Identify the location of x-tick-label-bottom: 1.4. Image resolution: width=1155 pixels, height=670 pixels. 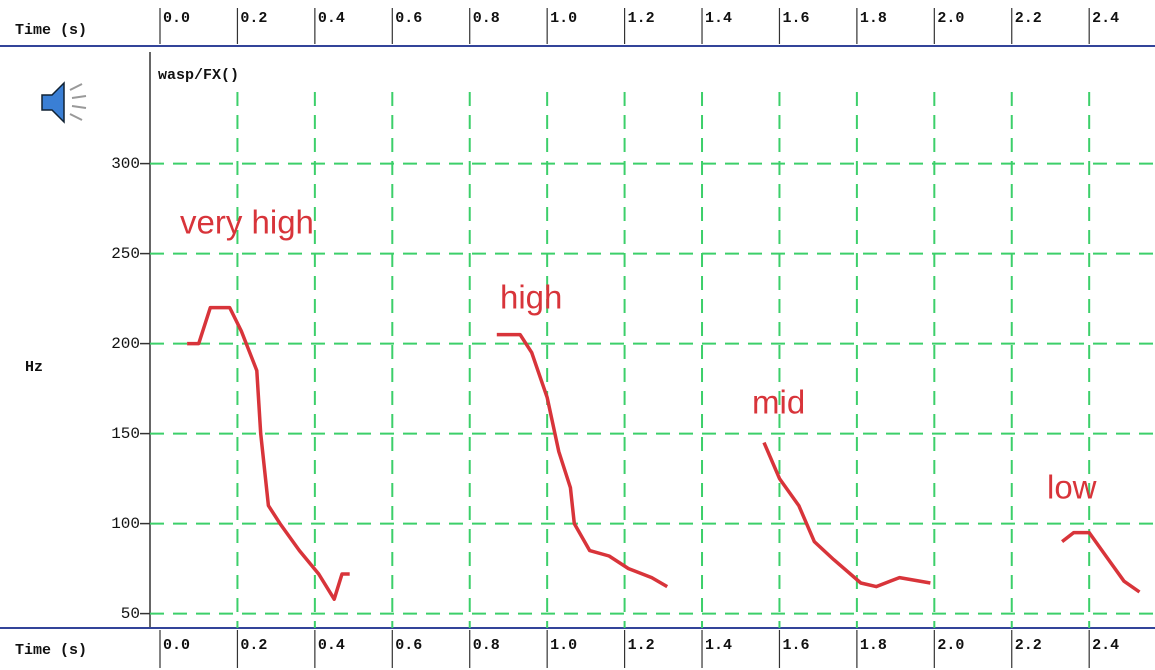
(718, 645).